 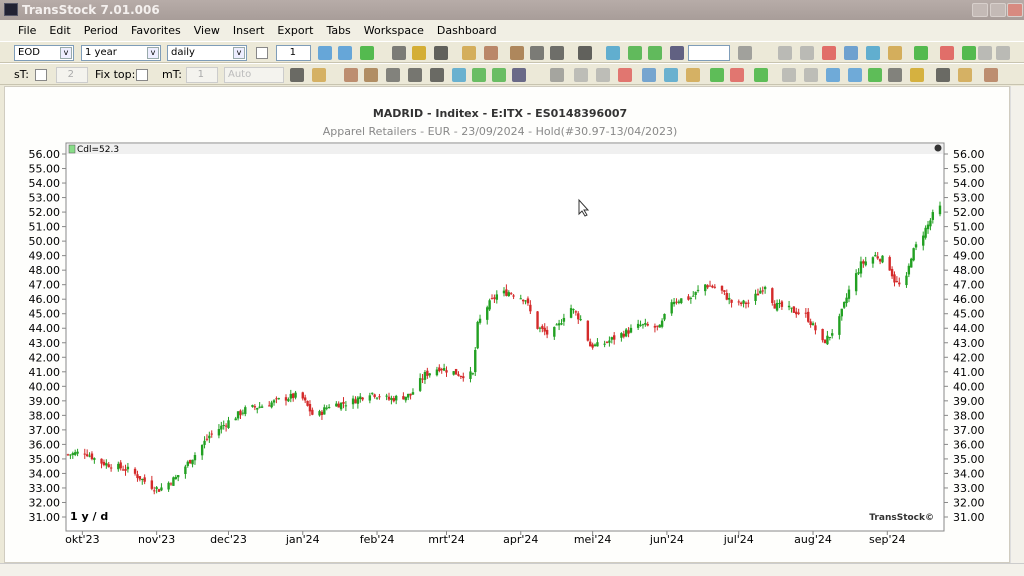 What do you see at coordinates (980, 10) in the screenshot?
I see `minimize-button` at bounding box center [980, 10].